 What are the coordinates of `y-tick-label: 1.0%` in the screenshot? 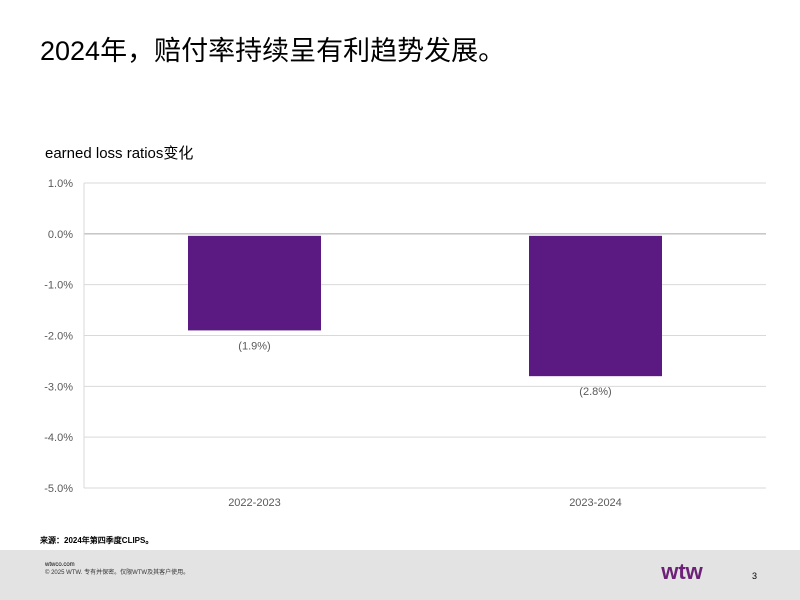 It's located at (60, 184).